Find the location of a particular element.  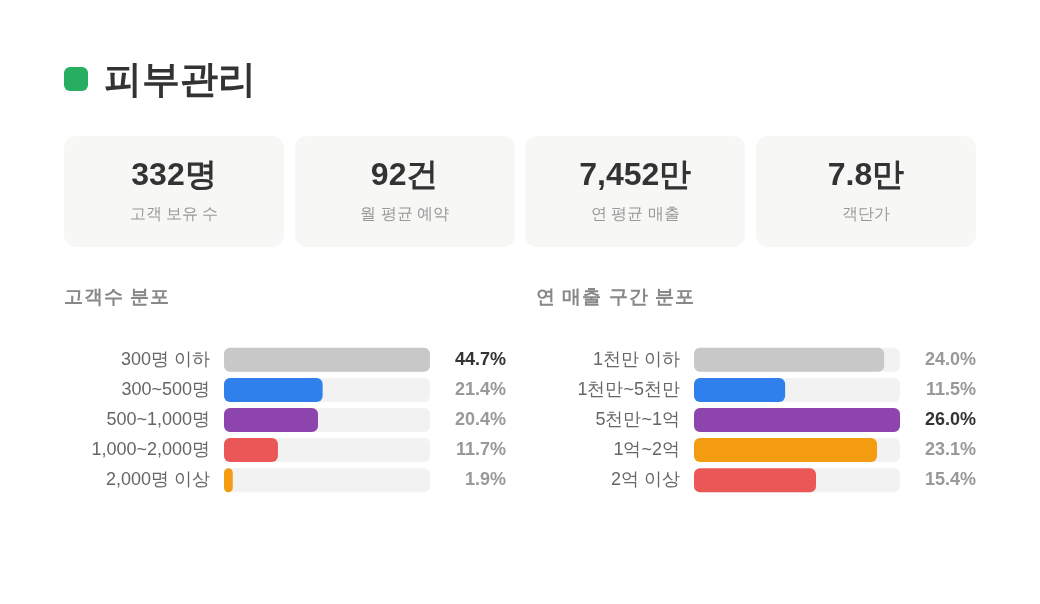

y-tick-label: 1,000~2,000명 is located at coordinates (150, 449).